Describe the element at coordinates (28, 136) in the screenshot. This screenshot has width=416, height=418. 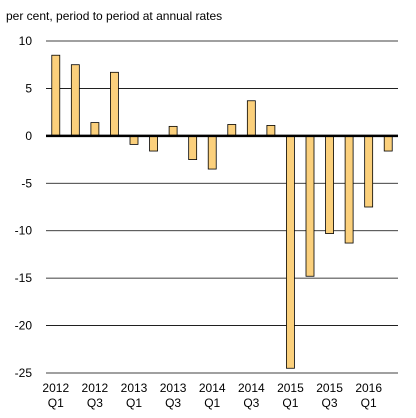
I see `y-tick-label: 0` at that location.